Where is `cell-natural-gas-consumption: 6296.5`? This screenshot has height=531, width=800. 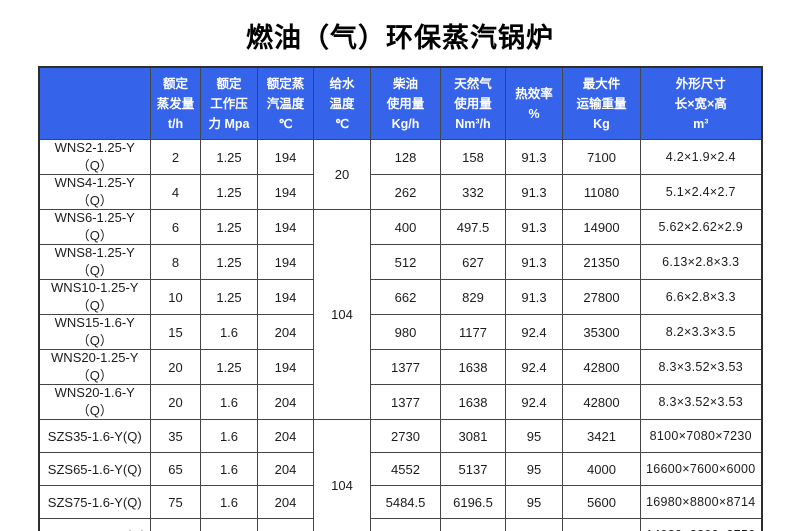
cell-natural-gas-consumption: 6296.5 is located at coordinates (473, 524).